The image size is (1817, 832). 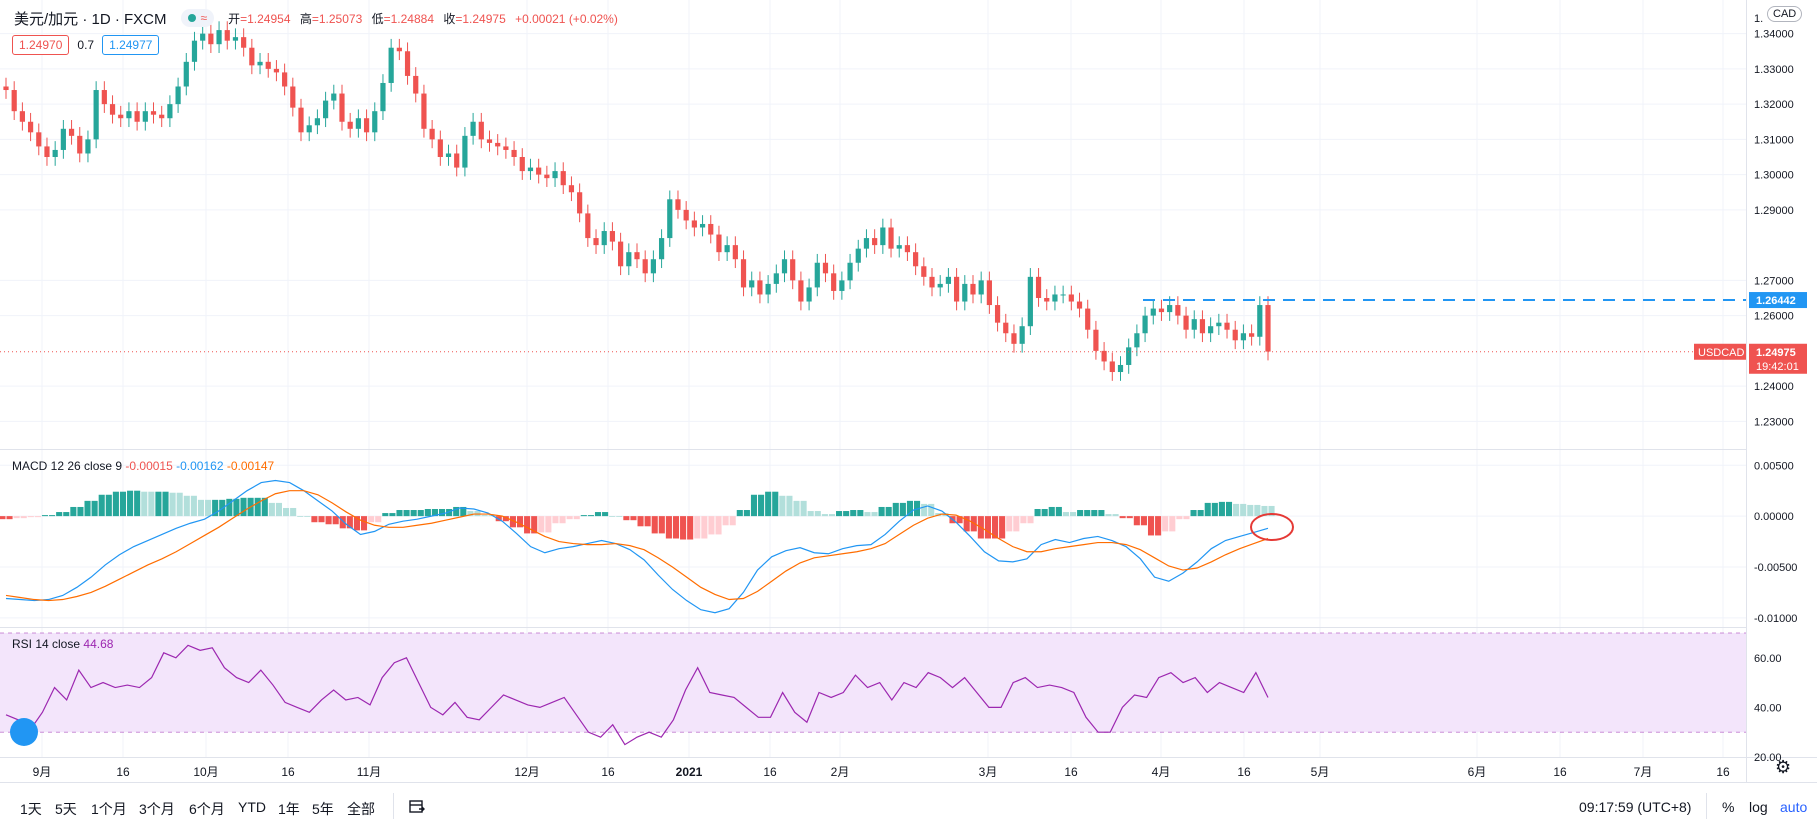 What do you see at coordinates (1774, 140) in the screenshot?
I see `price-tick-label: 1.31000` at bounding box center [1774, 140].